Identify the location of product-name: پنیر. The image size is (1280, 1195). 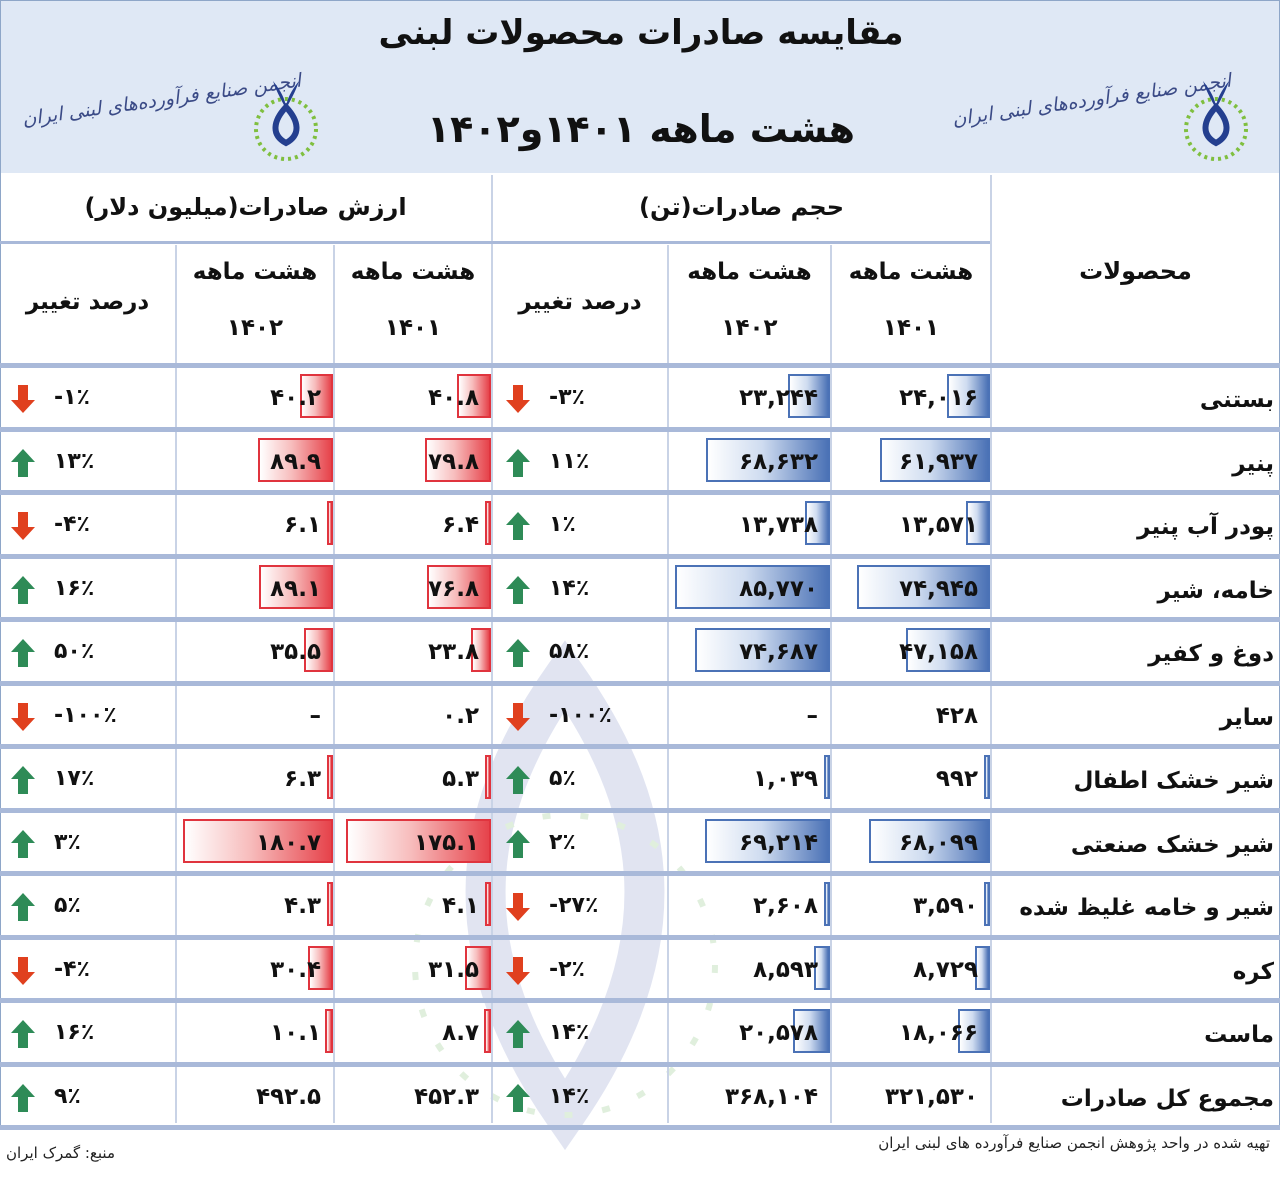
(1253, 464).